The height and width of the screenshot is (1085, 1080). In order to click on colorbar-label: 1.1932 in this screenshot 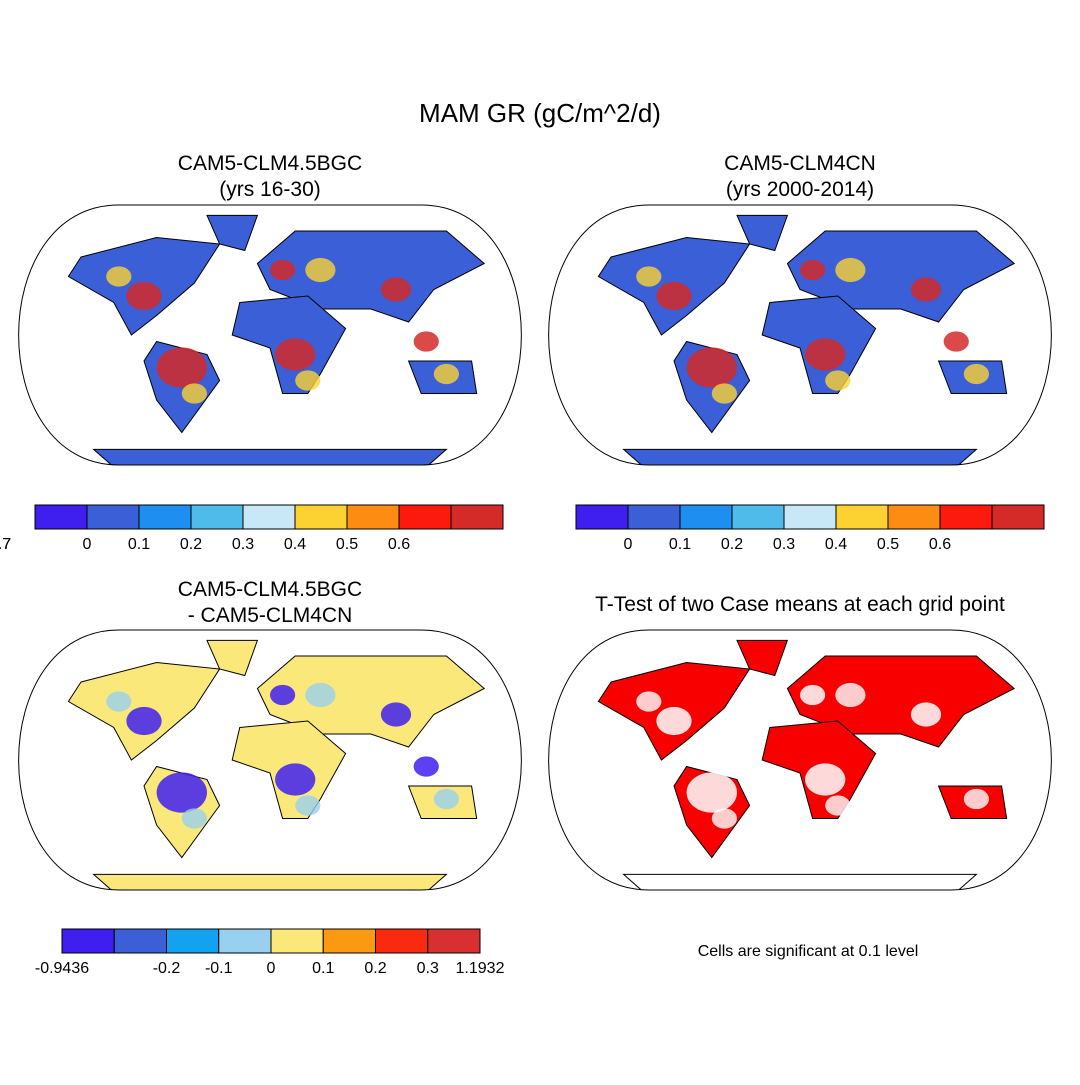, I will do `click(480, 968)`.